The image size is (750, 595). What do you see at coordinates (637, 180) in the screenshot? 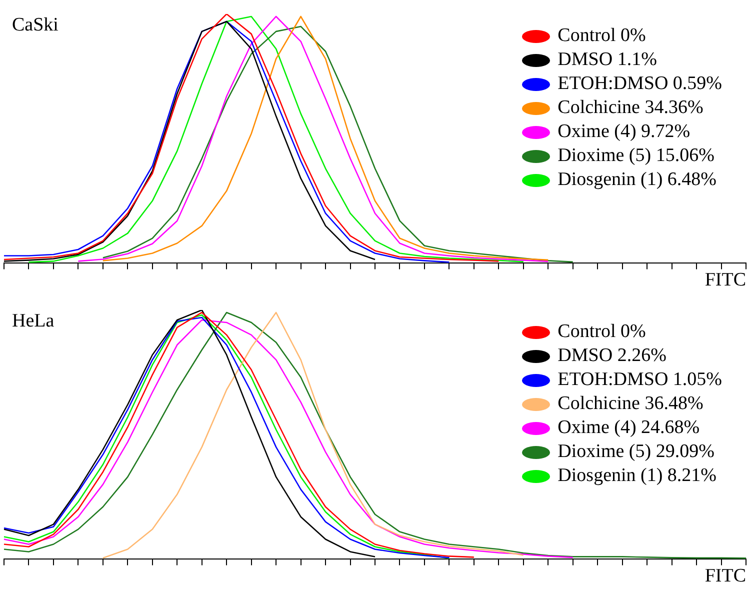
I see `legend-label: Diosgenin (1) 6.48%` at bounding box center [637, 180].